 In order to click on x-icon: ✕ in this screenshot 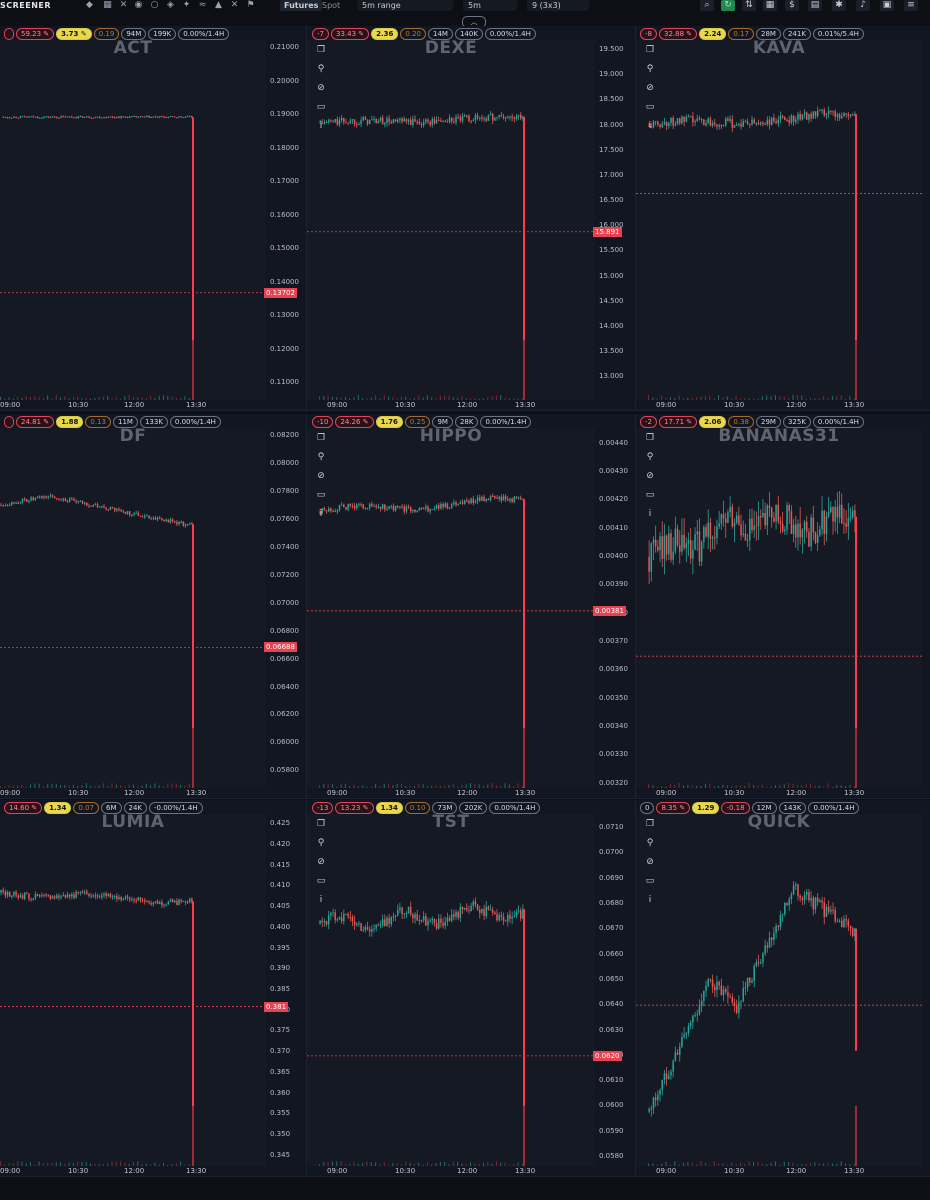, I will do `click(234, 5)`.